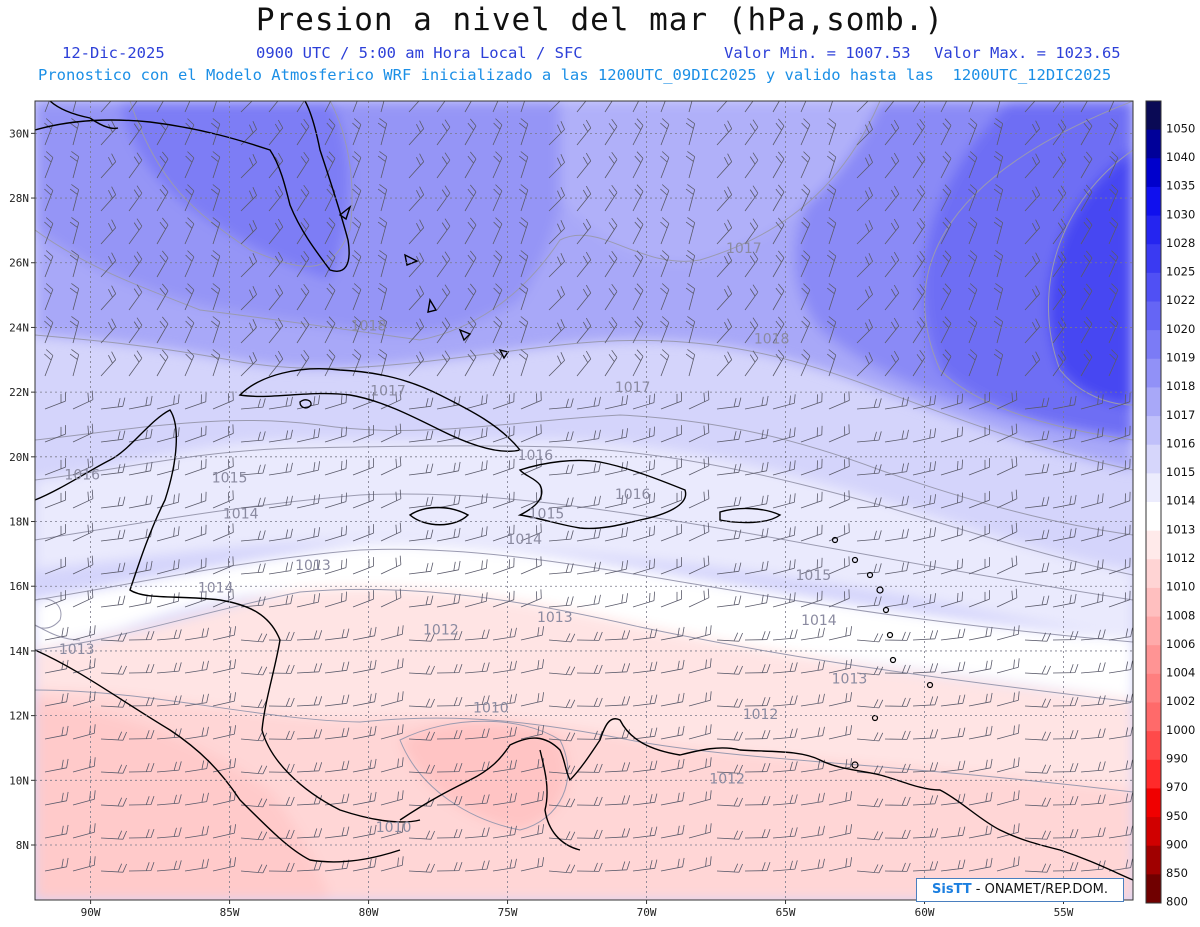 This screenshot has width=1200, height=927. I want to click on color-bar-label: 1008, so click(1180, 615).